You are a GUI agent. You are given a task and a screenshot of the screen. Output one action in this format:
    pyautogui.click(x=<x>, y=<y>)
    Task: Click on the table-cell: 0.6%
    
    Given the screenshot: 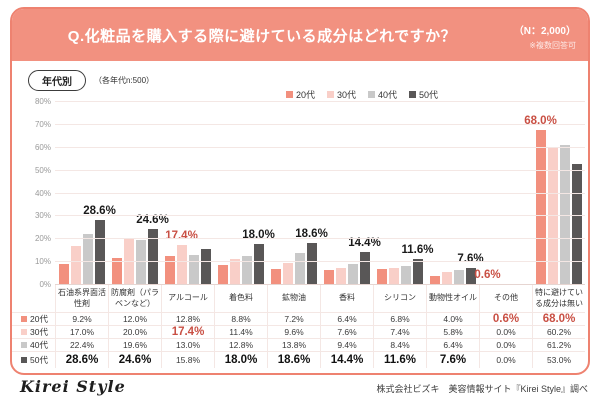 What is the action you would take?
    pyautogui.click(x=505, y=318)
    